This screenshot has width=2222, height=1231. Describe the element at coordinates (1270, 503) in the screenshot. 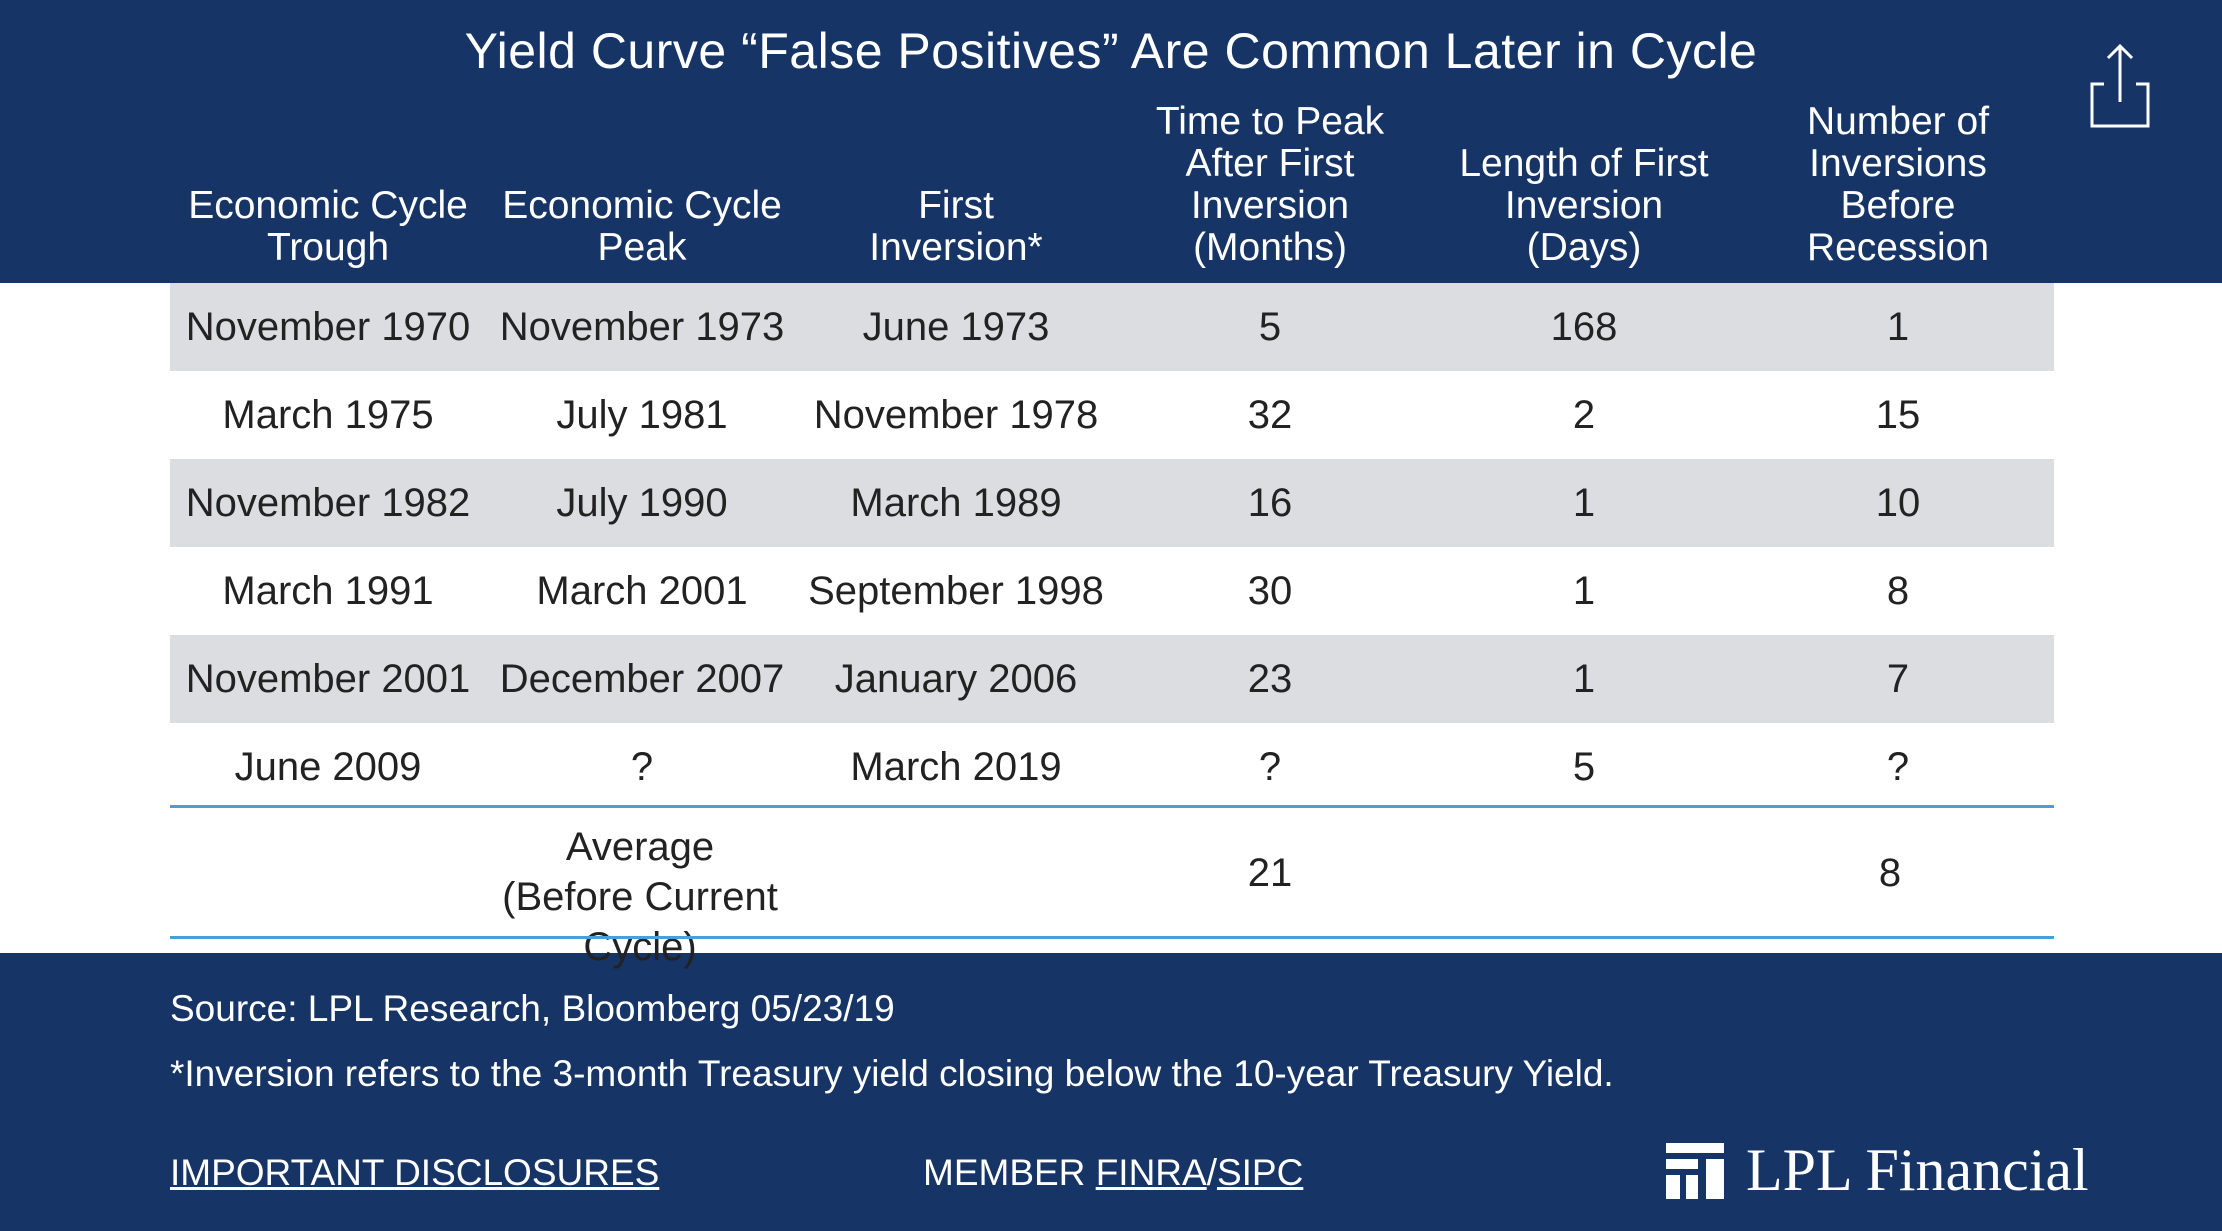

I see `table-cell: 16` at that location.